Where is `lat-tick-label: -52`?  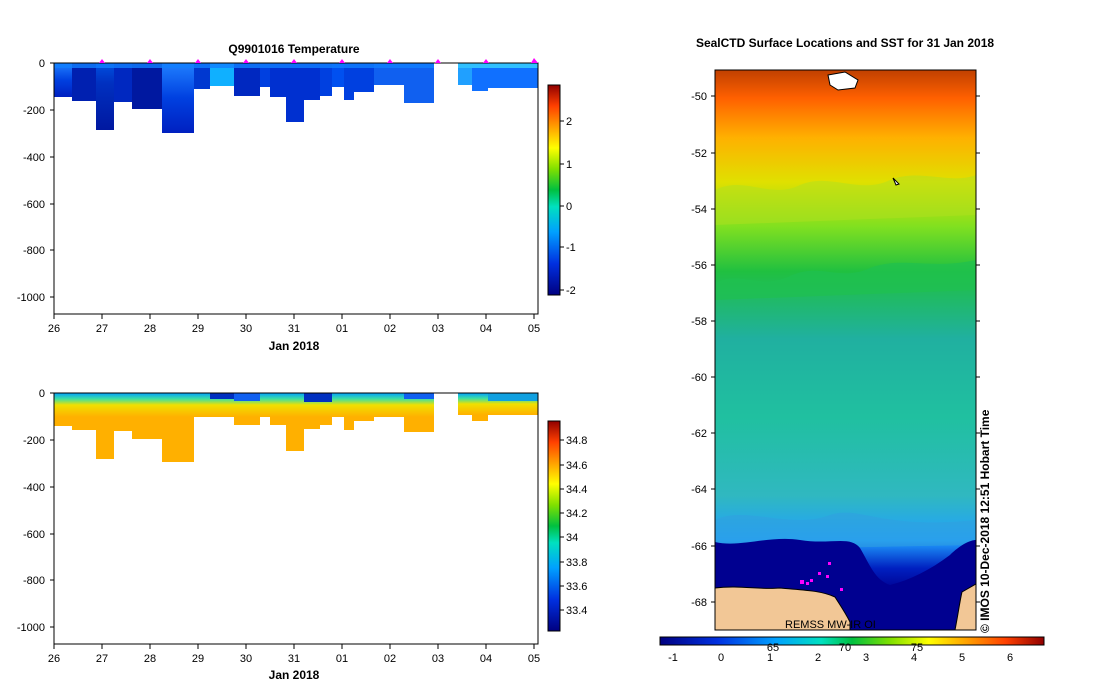 lat-tick-label: -52 is located at coordinates (699, 154).